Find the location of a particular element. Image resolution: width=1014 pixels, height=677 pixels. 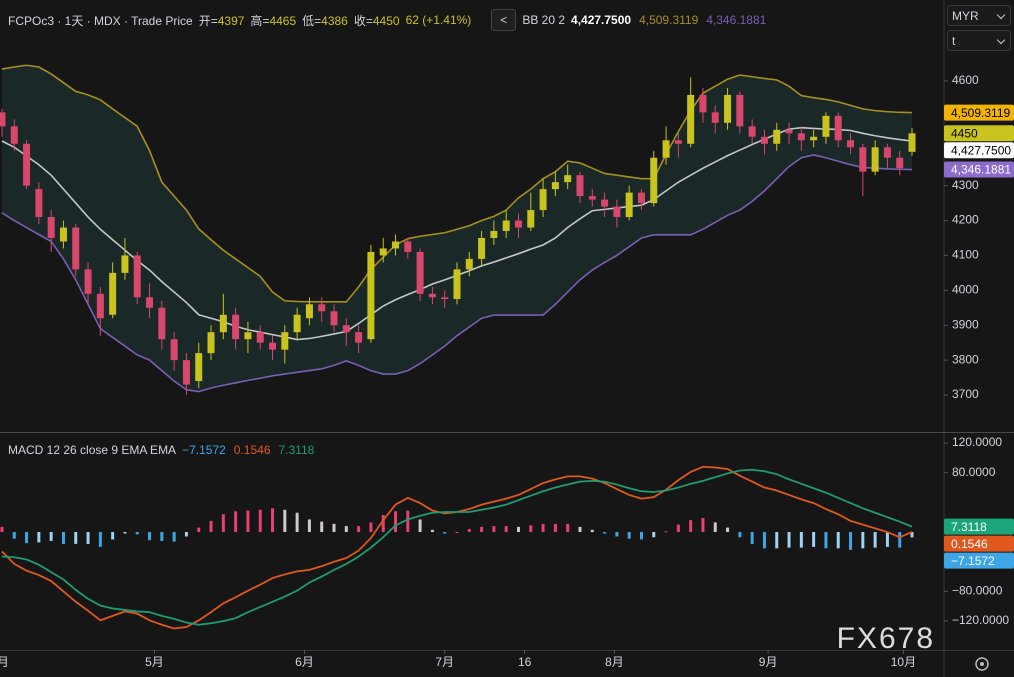

indicator-value: 4,427.7500 is located at coordinates (601, 20).